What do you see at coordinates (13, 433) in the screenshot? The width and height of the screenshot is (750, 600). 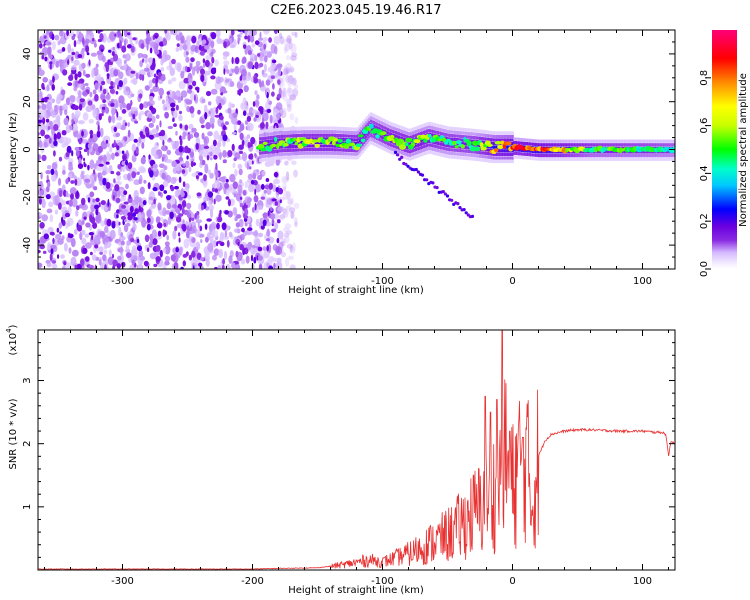 I see `snr-y-axis-label: SNR (10 * v/v)` at bounding box center [13, 433].